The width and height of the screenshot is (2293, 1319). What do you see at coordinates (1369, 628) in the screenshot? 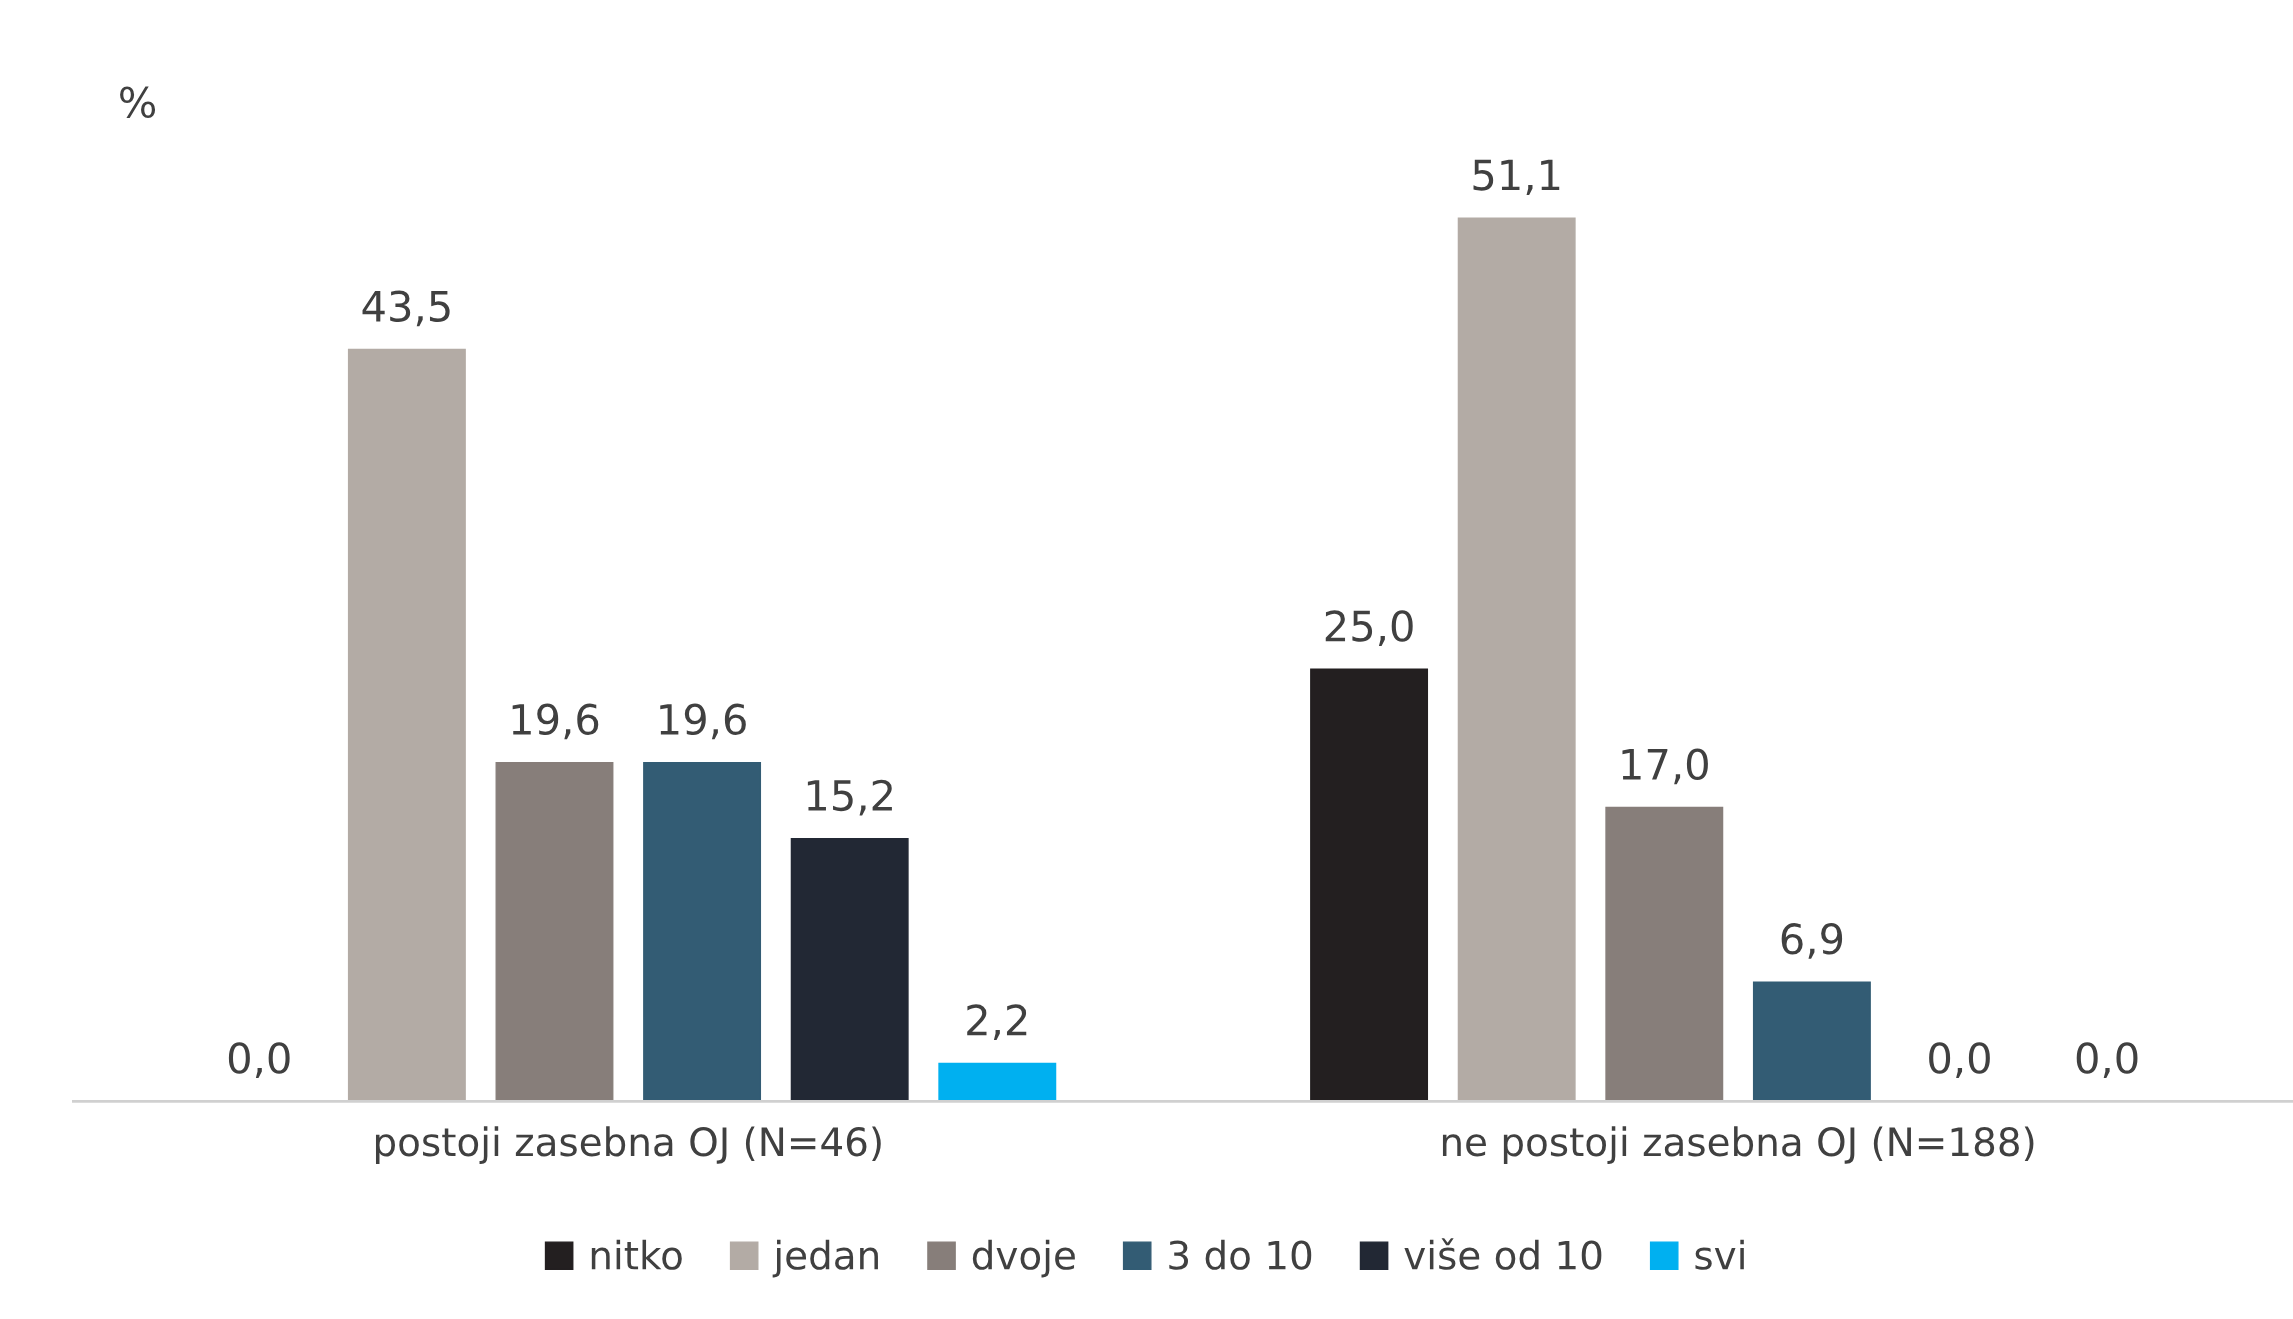
I see `data-label: 25,0` at bounding box center [1369, 628].